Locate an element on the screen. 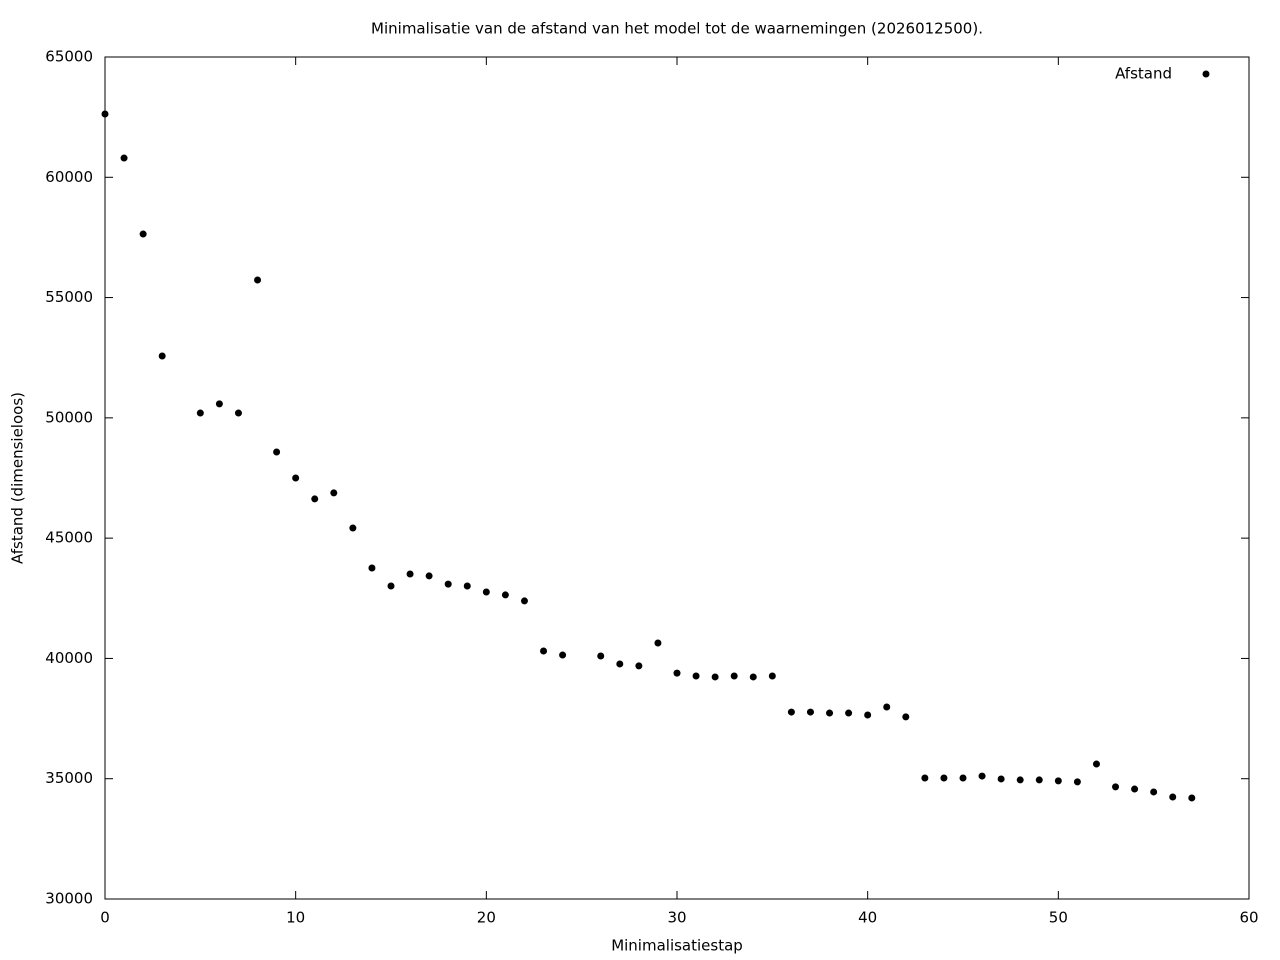  x-tick-label: 50 is located at coordinates (1058, 918).